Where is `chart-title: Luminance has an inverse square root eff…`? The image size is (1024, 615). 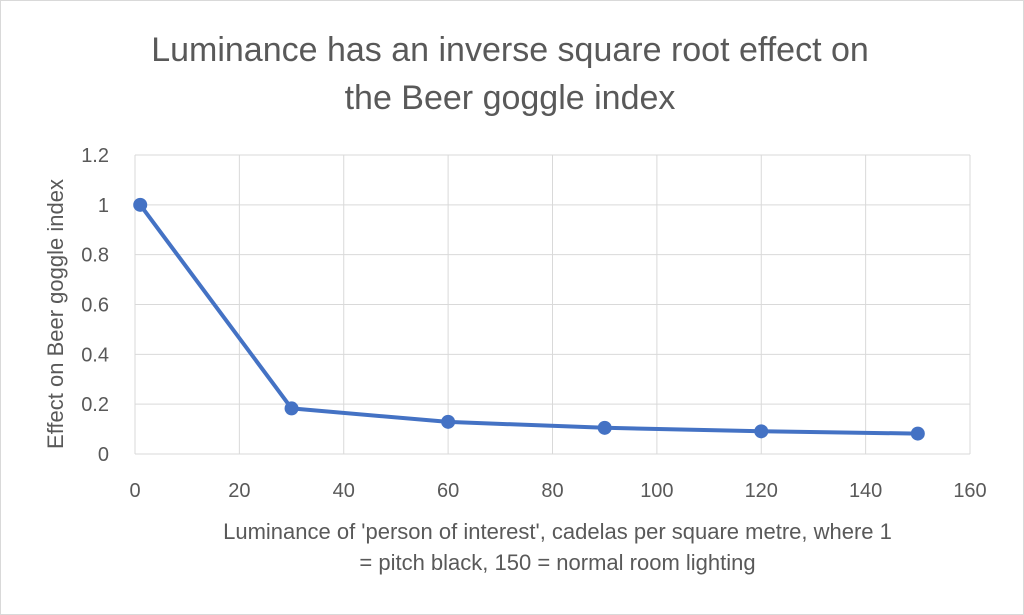
chart-title: Luminance has an inverse square root eff… is located at coordinates (510, 74).